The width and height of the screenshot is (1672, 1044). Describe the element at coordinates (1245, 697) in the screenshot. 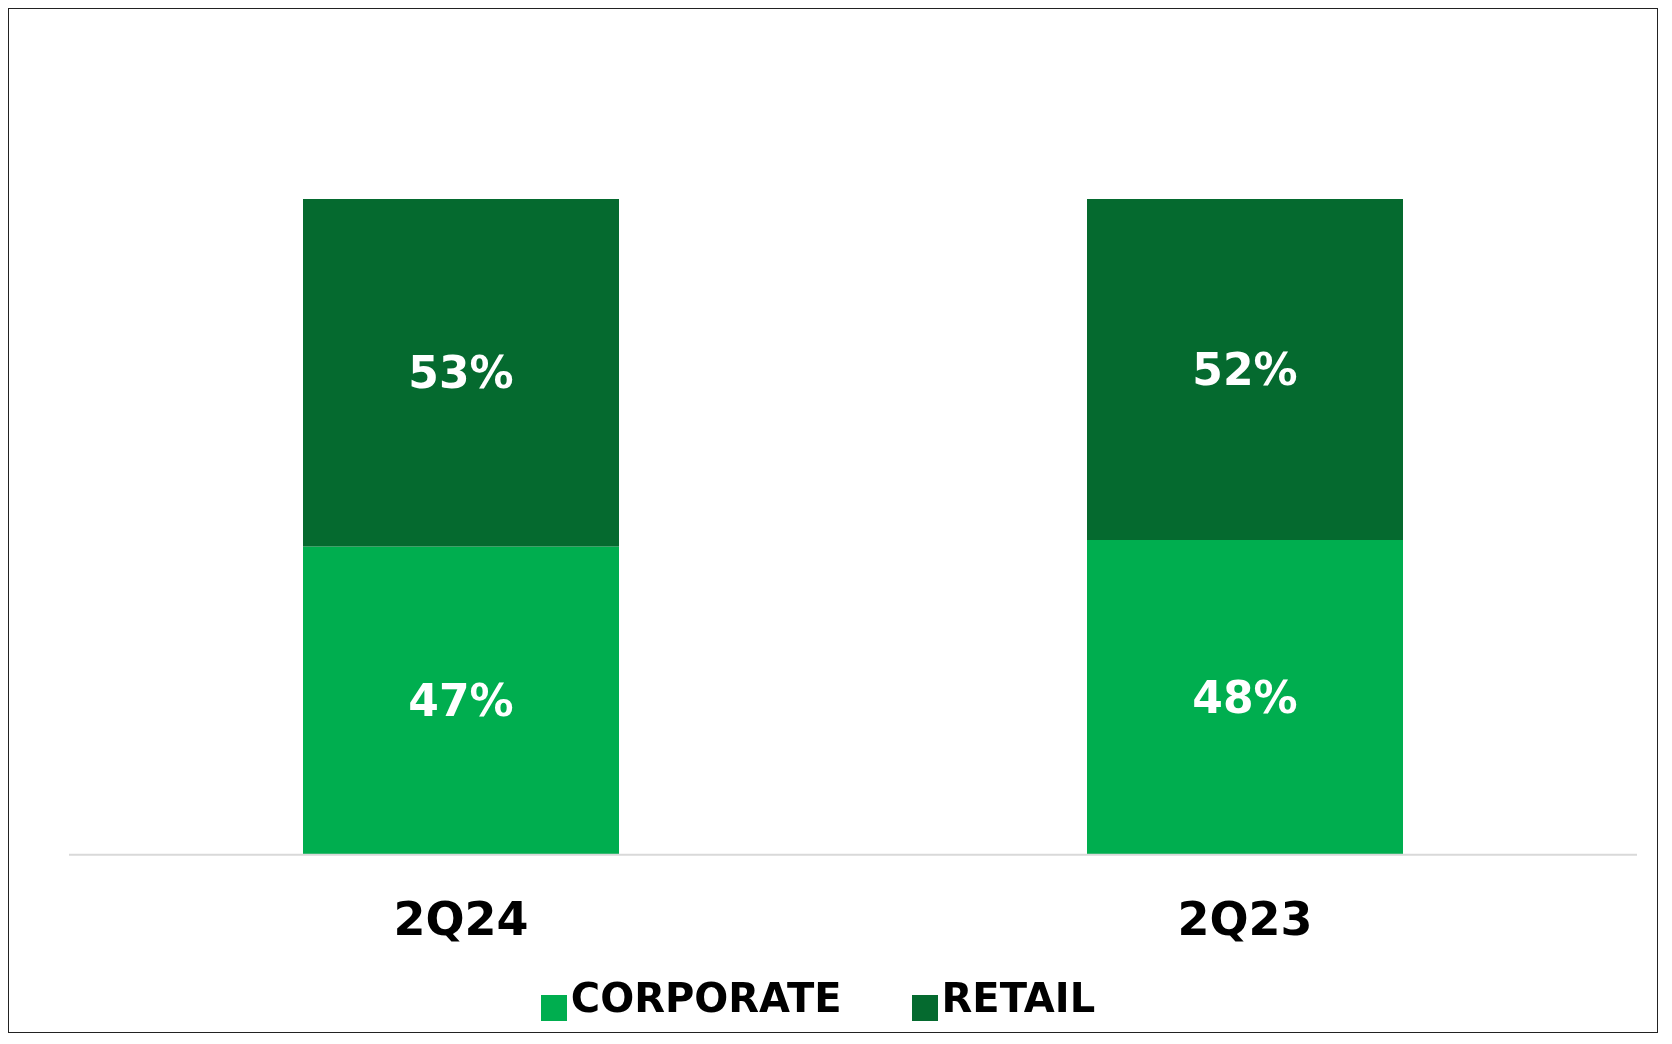

I see `data-label: 48%` at that location.